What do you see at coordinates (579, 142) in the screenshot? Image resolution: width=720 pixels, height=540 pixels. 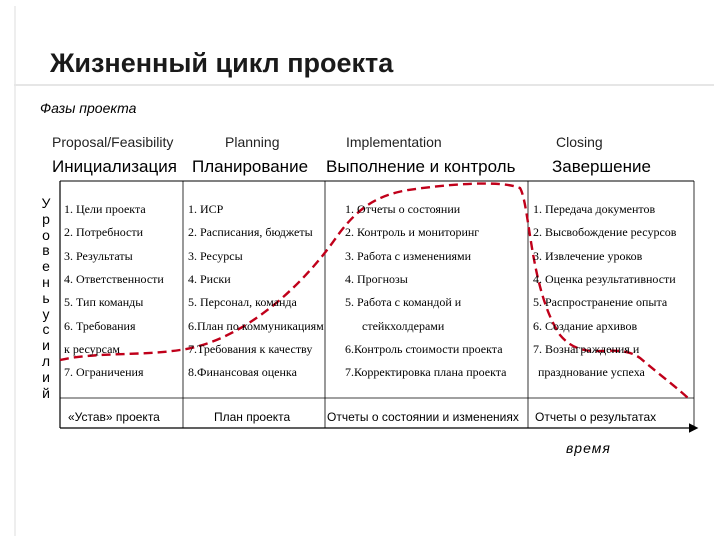 I see `phase-4-english: Closing` at bounding box center [579, 142].